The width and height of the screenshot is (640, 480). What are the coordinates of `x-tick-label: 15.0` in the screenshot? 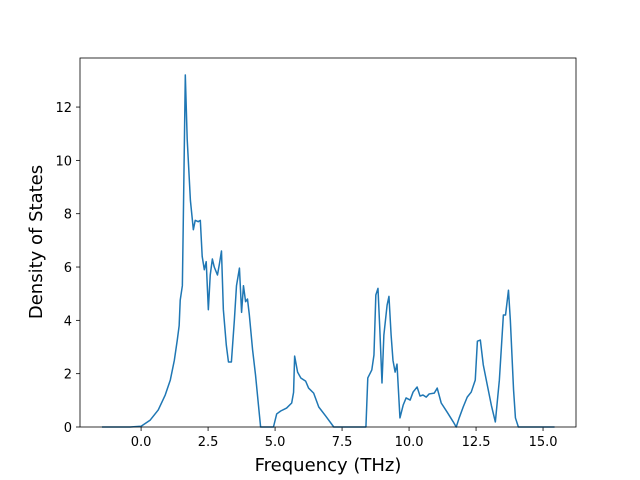 It's located at (543, 442).